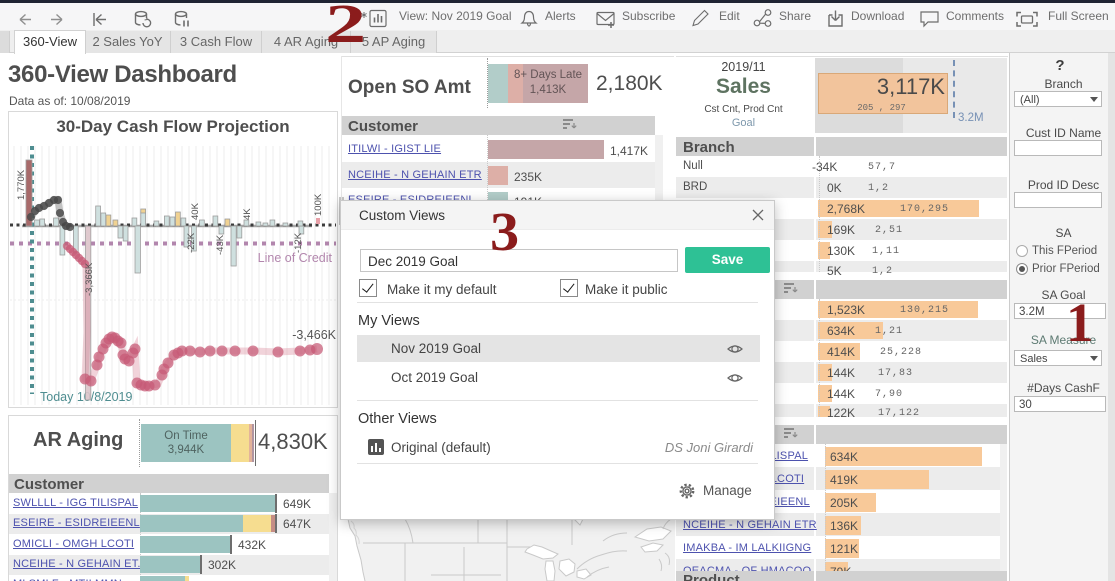 The height and width of the screenshot is (581, 1115). I want to click on svg-text: -3,366K, so click(89, 279).